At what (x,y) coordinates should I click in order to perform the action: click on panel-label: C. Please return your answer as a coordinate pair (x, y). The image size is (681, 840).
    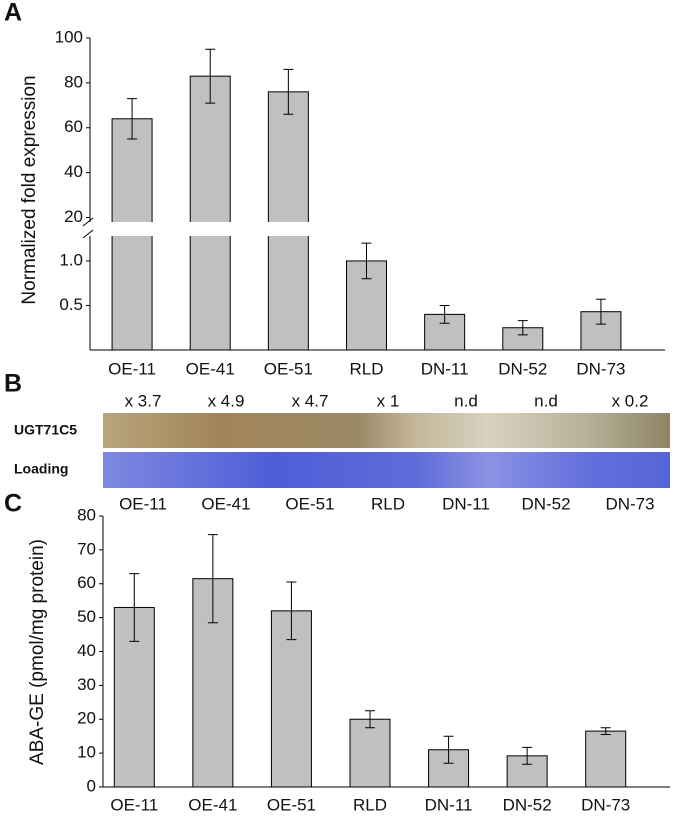
    Looking at the image, I should click on (13, 504).